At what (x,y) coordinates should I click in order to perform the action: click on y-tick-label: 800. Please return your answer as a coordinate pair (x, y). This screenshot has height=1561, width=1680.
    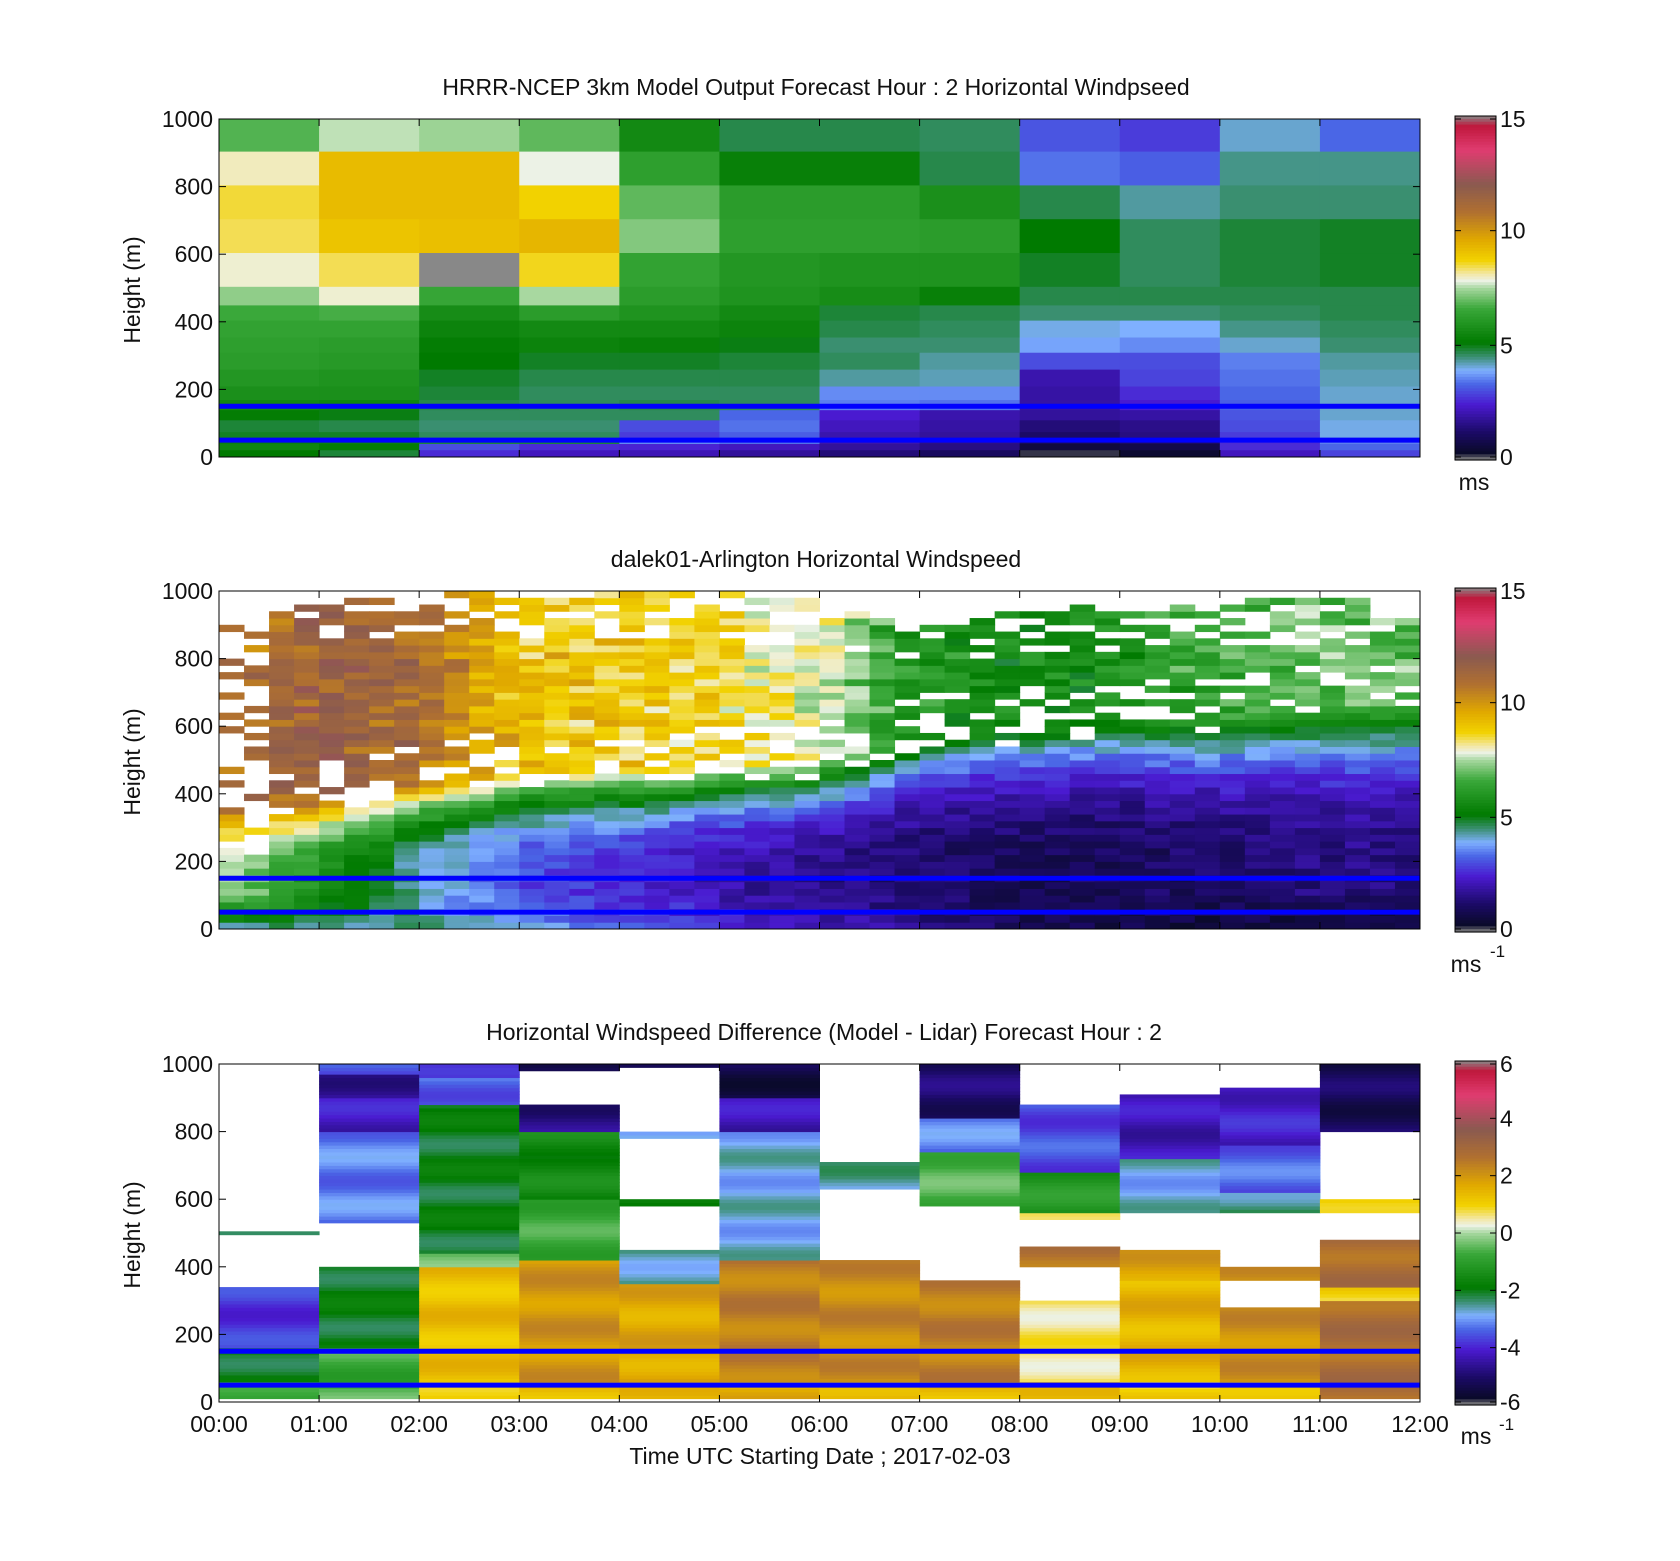
    Looking at the image, I should click on (194, 659).